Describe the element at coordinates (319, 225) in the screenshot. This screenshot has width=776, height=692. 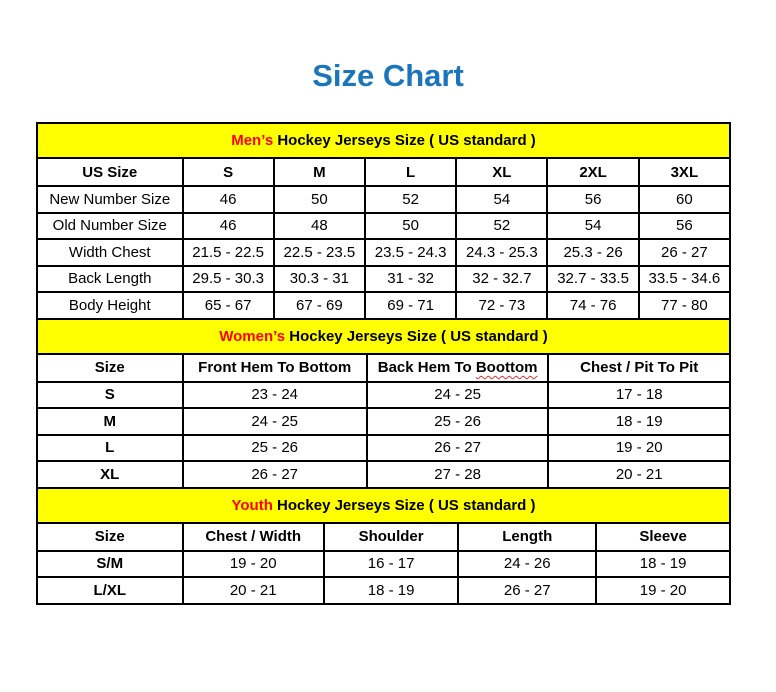
I see `mens-table-cell: 48` at that location.